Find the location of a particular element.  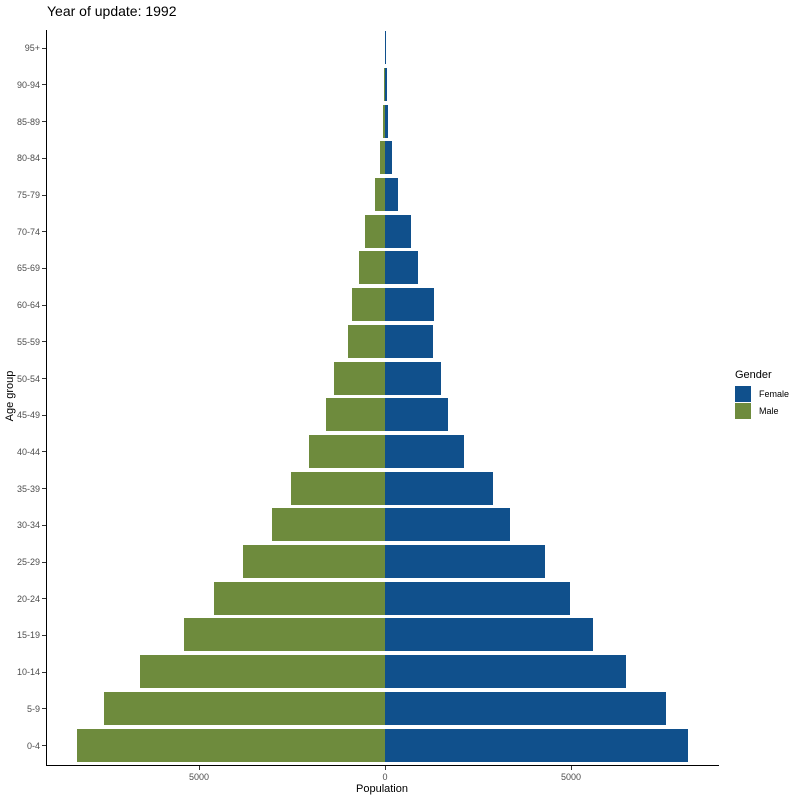

legend-label-male: Male is located at coordinates (769, 410).